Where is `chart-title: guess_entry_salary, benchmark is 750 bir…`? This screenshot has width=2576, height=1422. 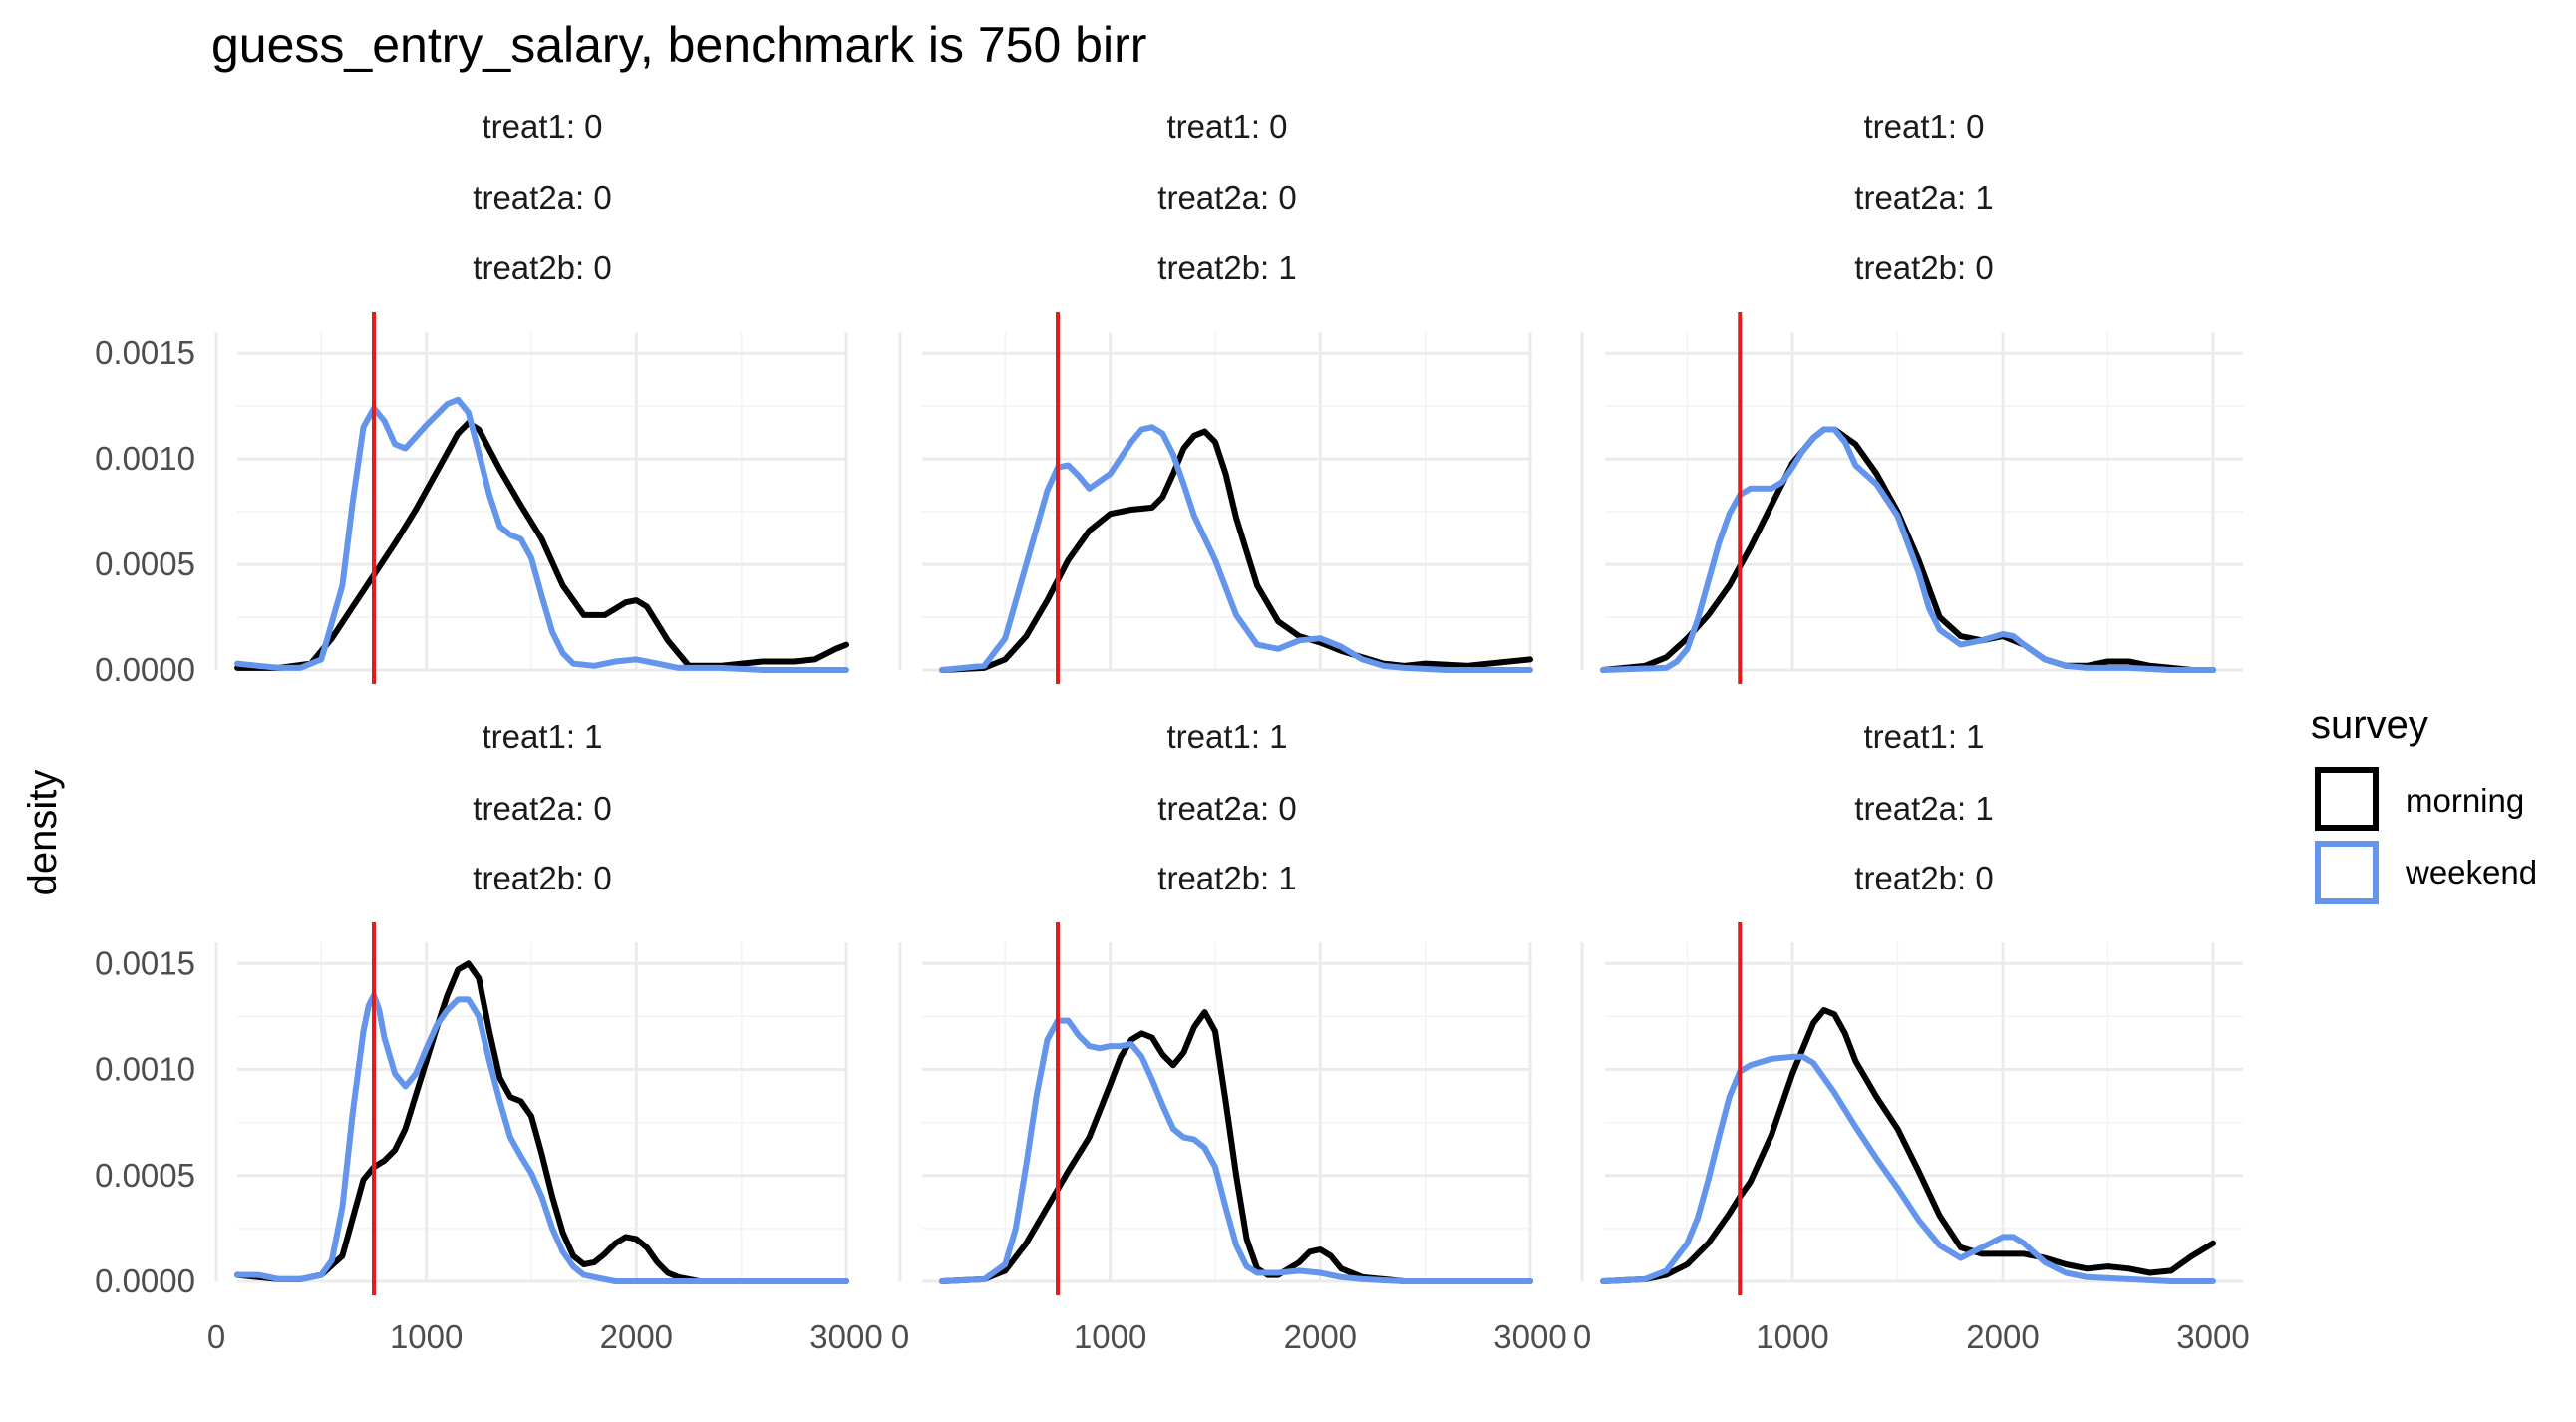 chart-title: guess_entry_salary, benchmark is 750 bir… is located at coordinates (678, 45).